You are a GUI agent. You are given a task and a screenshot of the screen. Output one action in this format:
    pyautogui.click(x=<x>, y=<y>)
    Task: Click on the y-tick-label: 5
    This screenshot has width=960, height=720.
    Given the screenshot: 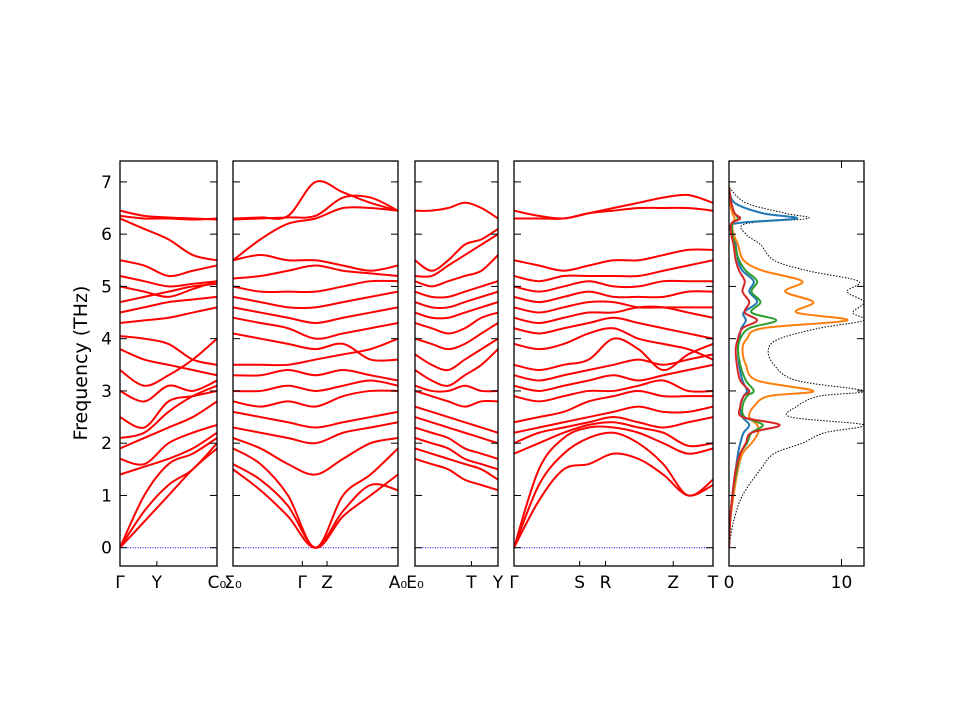 What is the action you would take?
    pyautogui.click(x=106, y=287)
    